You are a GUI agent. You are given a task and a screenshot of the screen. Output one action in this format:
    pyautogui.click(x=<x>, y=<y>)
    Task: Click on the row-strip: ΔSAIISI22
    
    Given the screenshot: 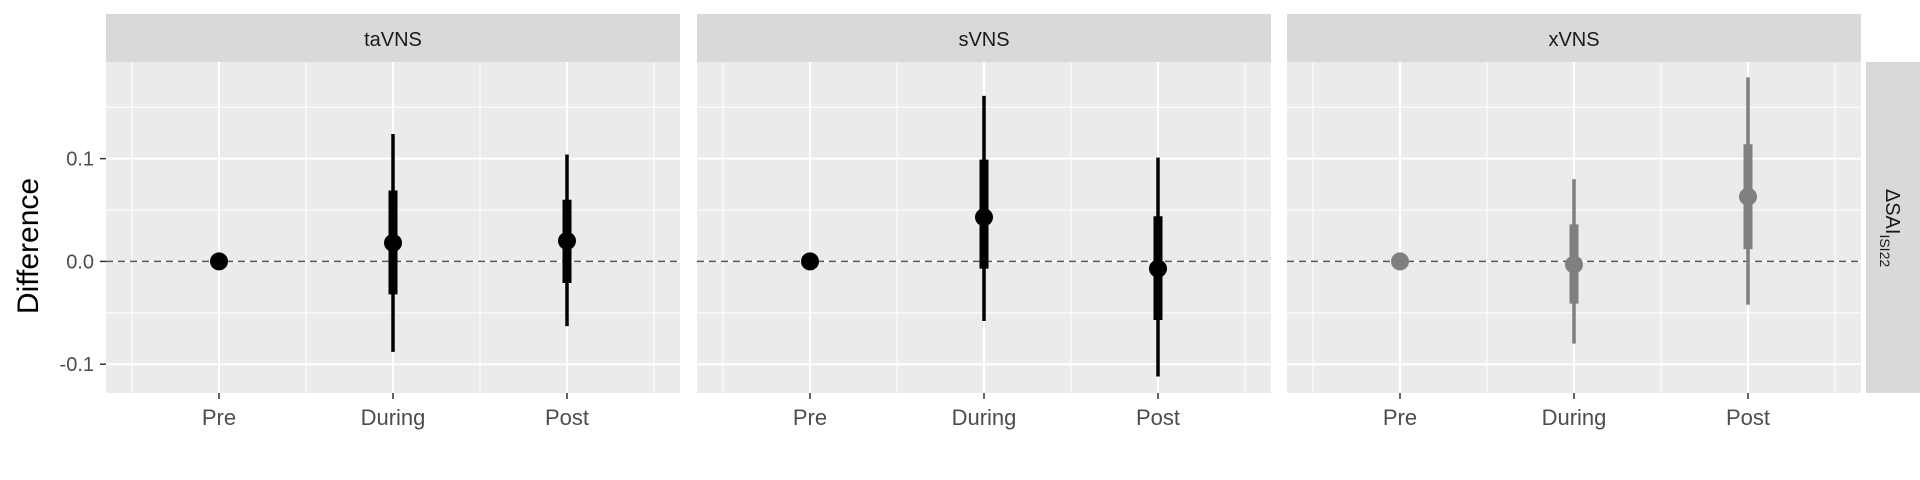 What is the action you would take?
    pyautogui.click(x=1893, y=227)
    